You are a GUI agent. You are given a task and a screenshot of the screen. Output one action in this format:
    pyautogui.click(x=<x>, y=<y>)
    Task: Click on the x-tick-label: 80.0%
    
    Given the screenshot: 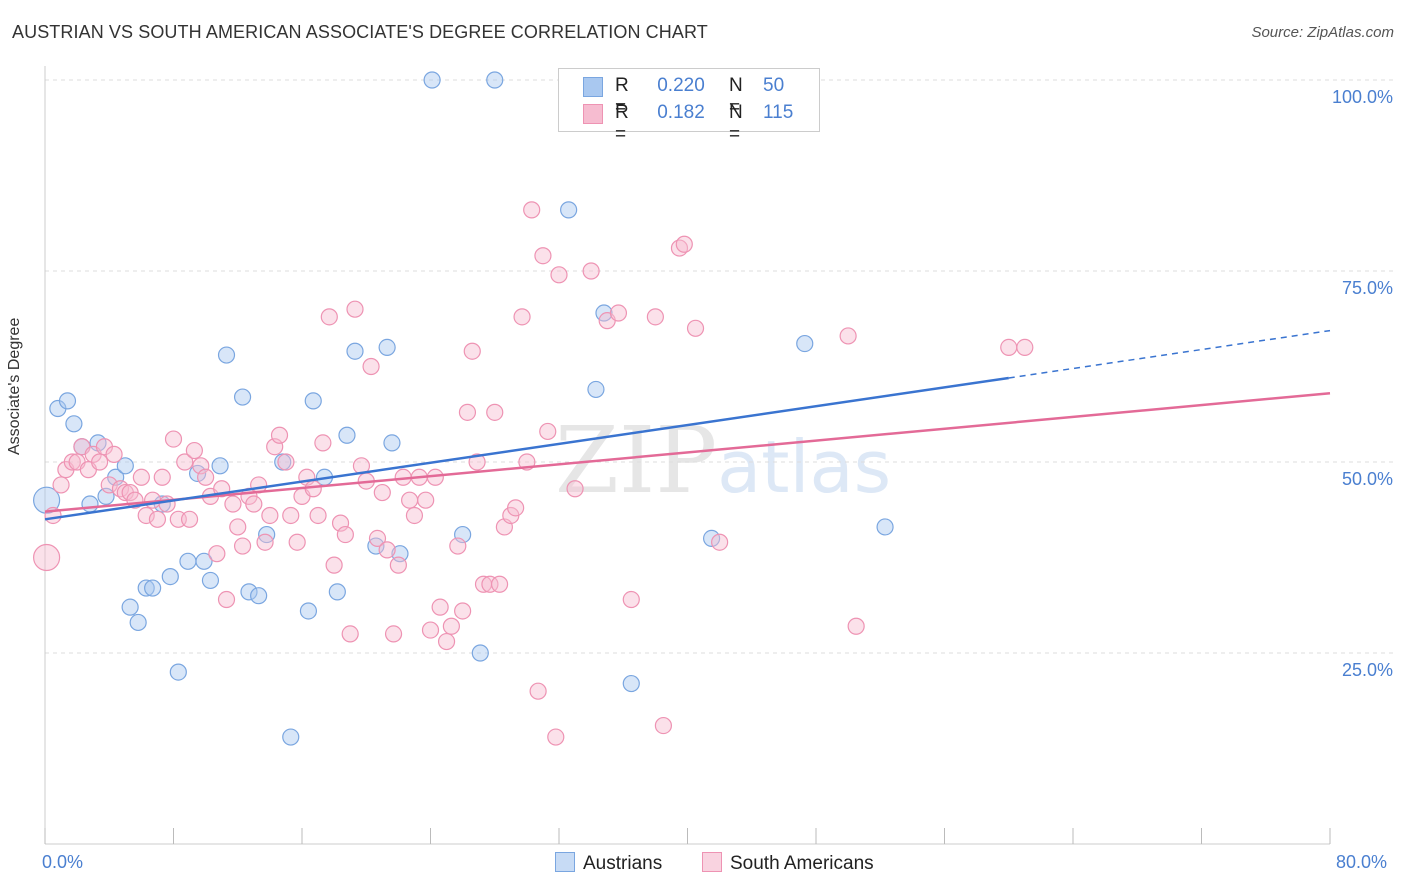 What is the action you would take?
    pyautogui.click(x=1362, y=862)
    